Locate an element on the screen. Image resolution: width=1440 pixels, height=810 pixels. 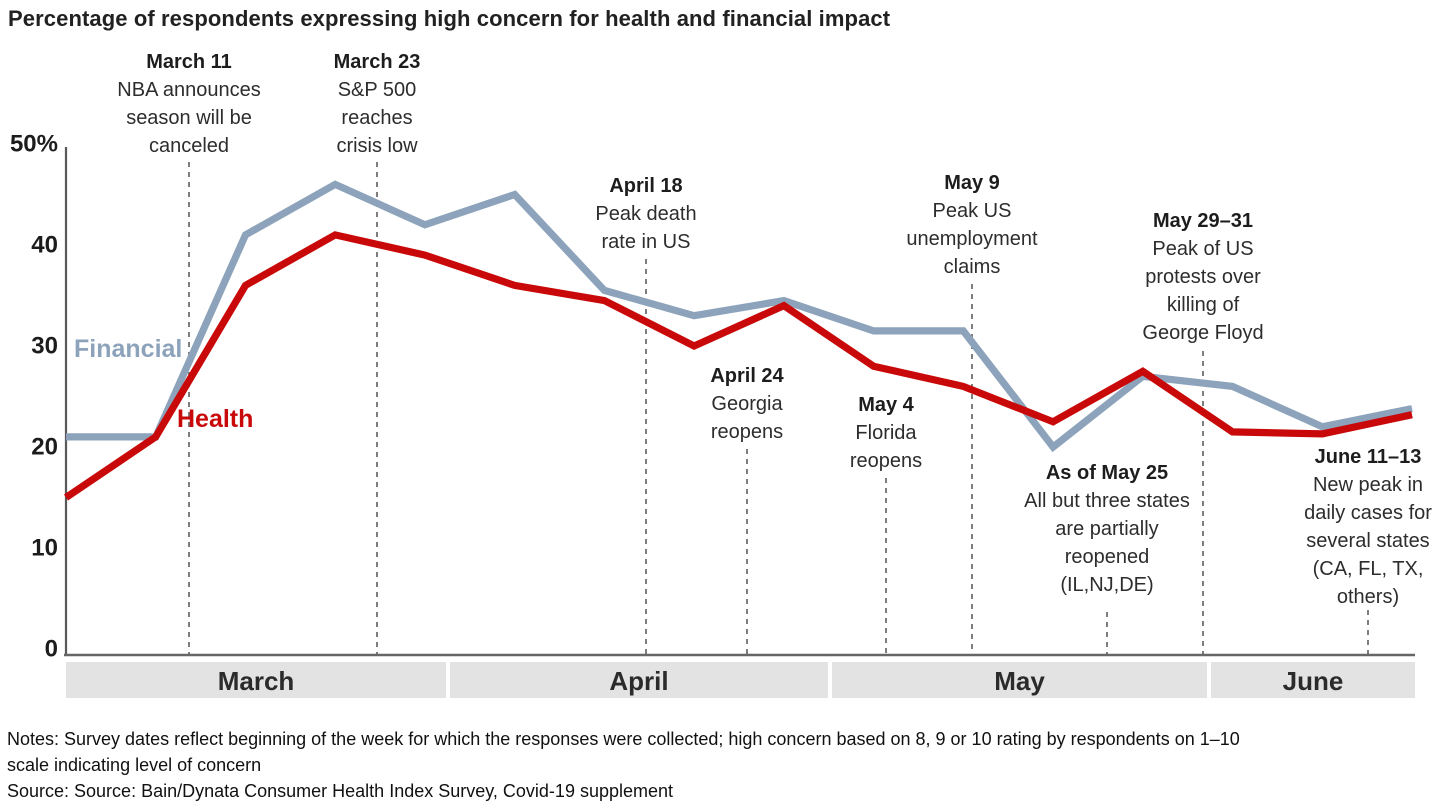
month-band-june is located at coordinates (1313, 680).